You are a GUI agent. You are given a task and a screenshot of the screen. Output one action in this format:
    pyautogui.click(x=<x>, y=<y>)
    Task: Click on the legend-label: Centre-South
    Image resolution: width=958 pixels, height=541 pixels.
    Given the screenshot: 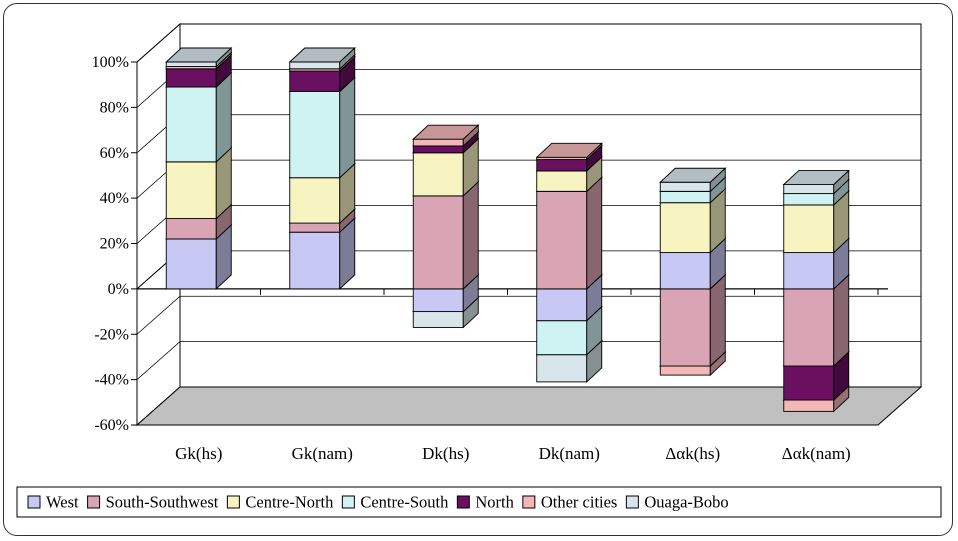 What is the action you would take?
    pyautogui.click(x=404, y=502)
    